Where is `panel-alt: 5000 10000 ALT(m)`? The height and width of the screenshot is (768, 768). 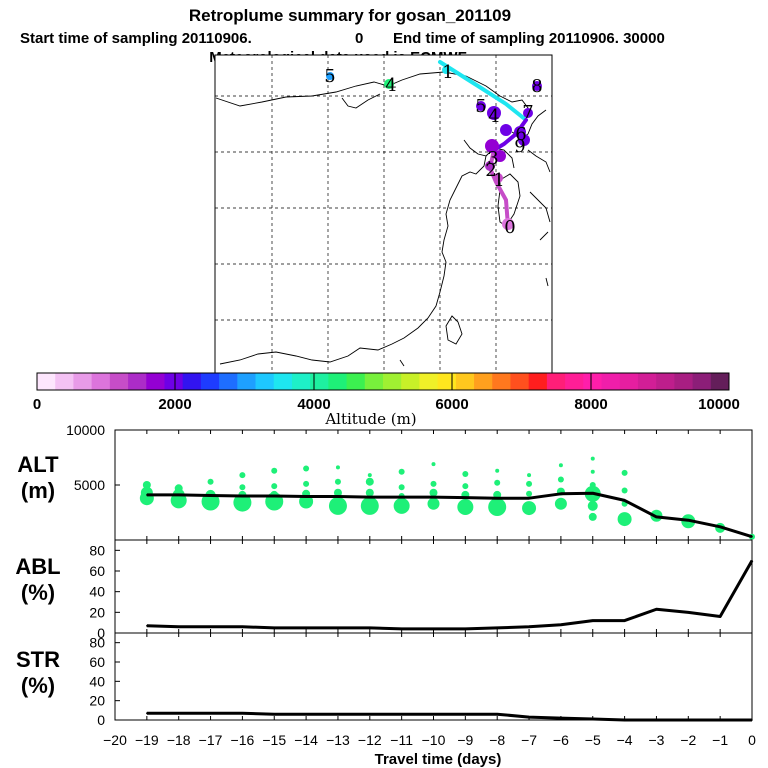
panel-alt: 5000 10000 ALT(m) is located at coordinates (386, 481).